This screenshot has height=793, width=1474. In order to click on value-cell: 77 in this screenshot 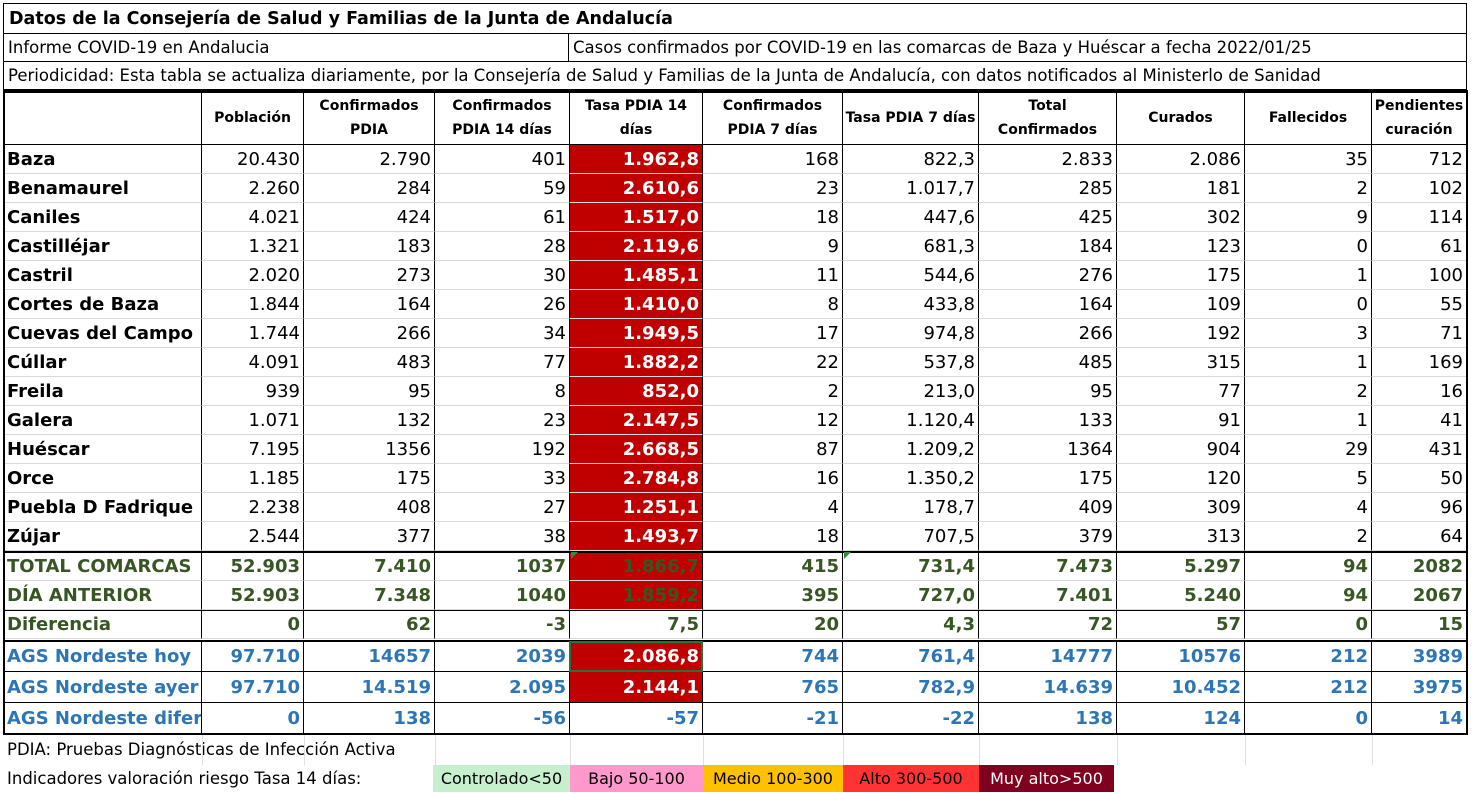, I will do `click(502, 362)`.